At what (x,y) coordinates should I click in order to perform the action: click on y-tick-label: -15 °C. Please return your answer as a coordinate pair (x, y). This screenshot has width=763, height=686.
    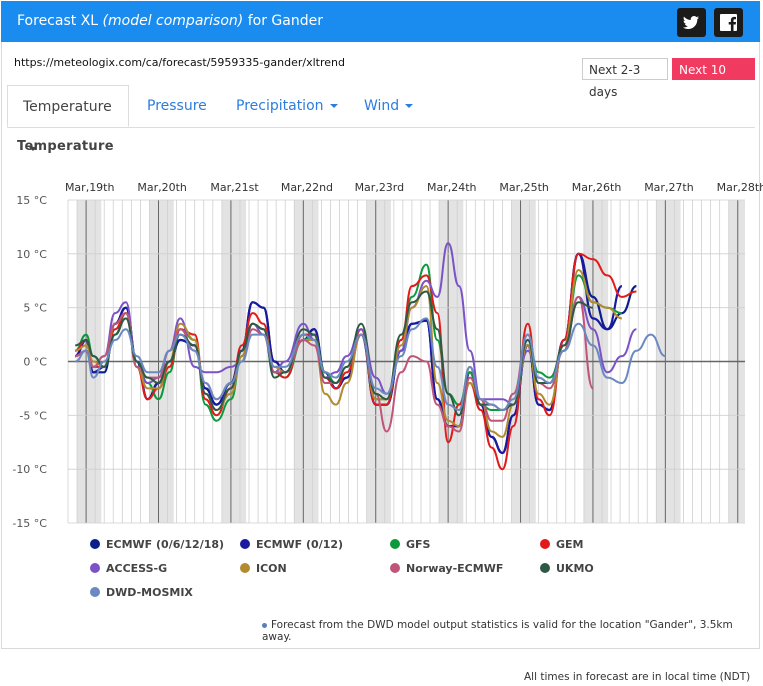
    Looking at the image, I should click on (29, 523).